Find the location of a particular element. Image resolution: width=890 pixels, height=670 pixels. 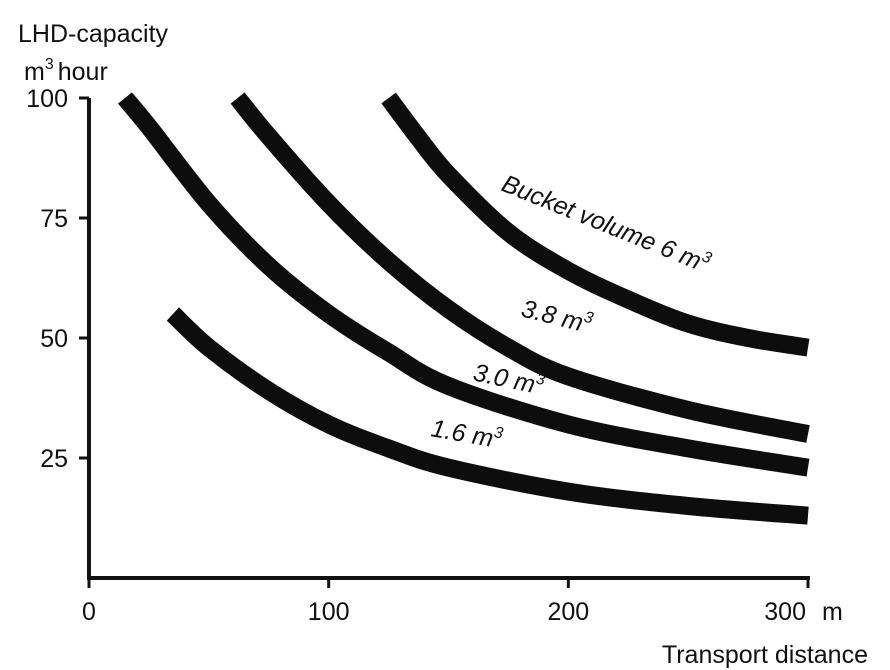

curve-label-3-8: 3.8 m3 is located at coordinates (557, 316).